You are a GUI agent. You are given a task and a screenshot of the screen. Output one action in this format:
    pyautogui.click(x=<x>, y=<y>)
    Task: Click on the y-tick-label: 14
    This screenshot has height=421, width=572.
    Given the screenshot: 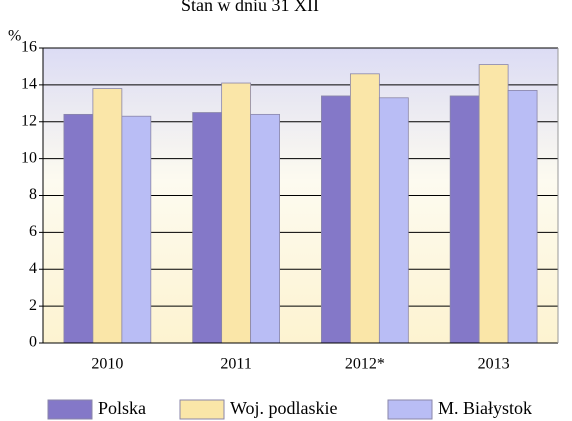 What is the action you would take?
    pyautogui.click(x=29, y=84)
    